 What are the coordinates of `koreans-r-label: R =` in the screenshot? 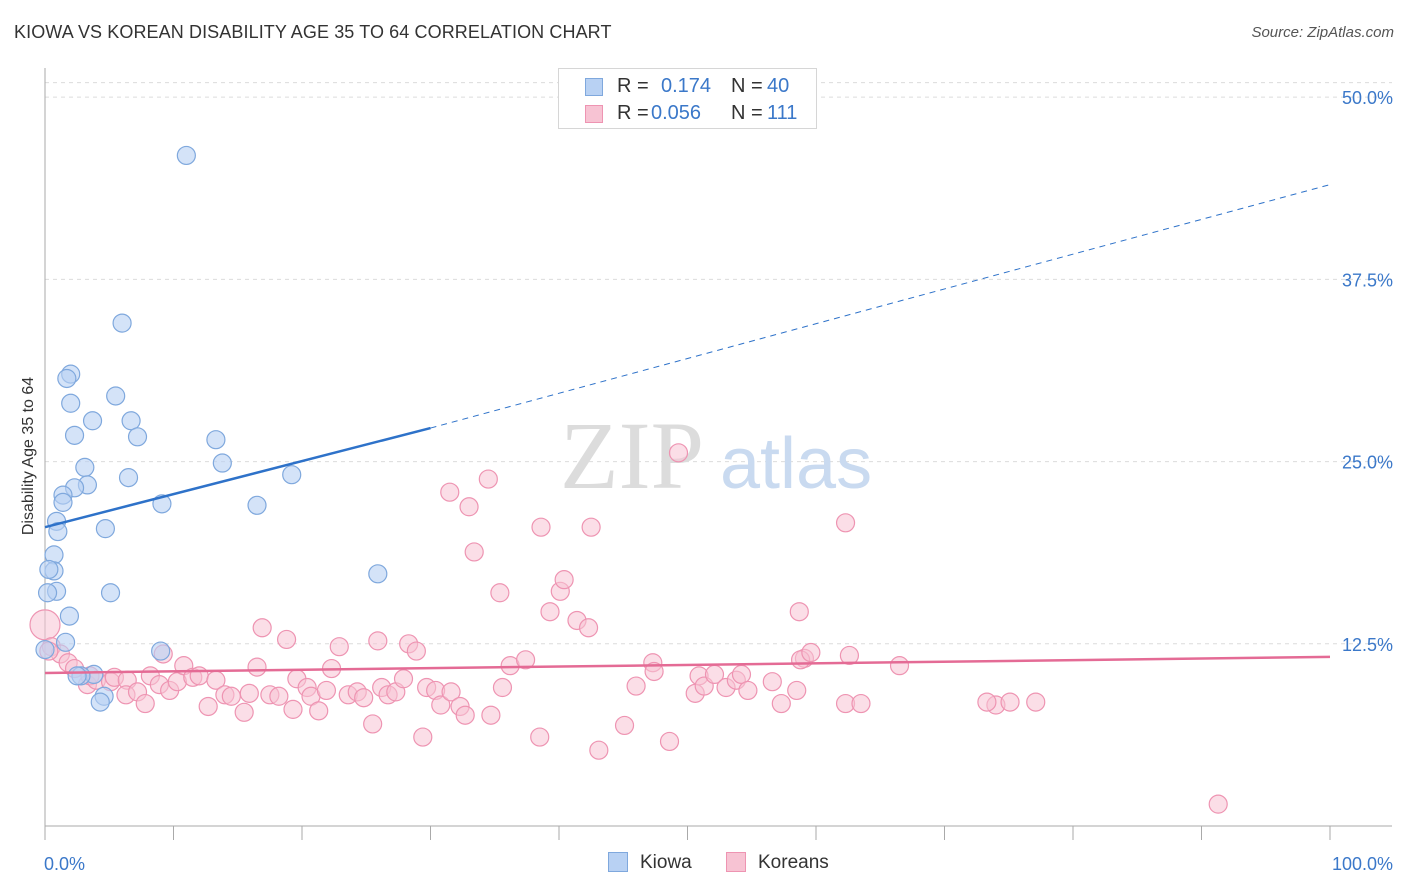 It's located at (633, 113).